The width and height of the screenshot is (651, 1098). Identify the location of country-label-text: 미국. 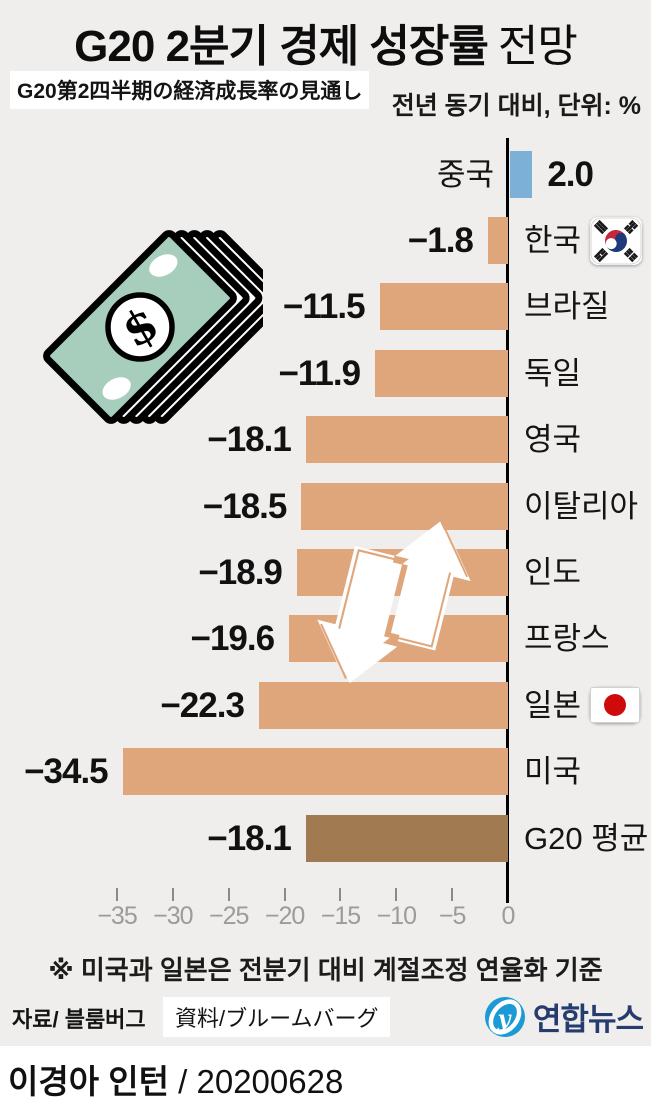
(553, 772).